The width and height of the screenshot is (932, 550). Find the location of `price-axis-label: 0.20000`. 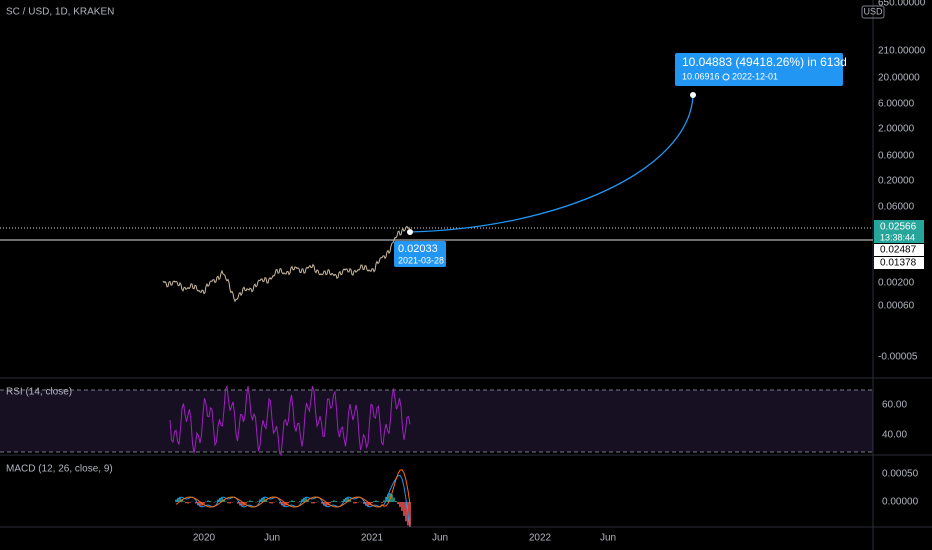

price-axis-label: 0.20000 is located at coordinates (896, 181).